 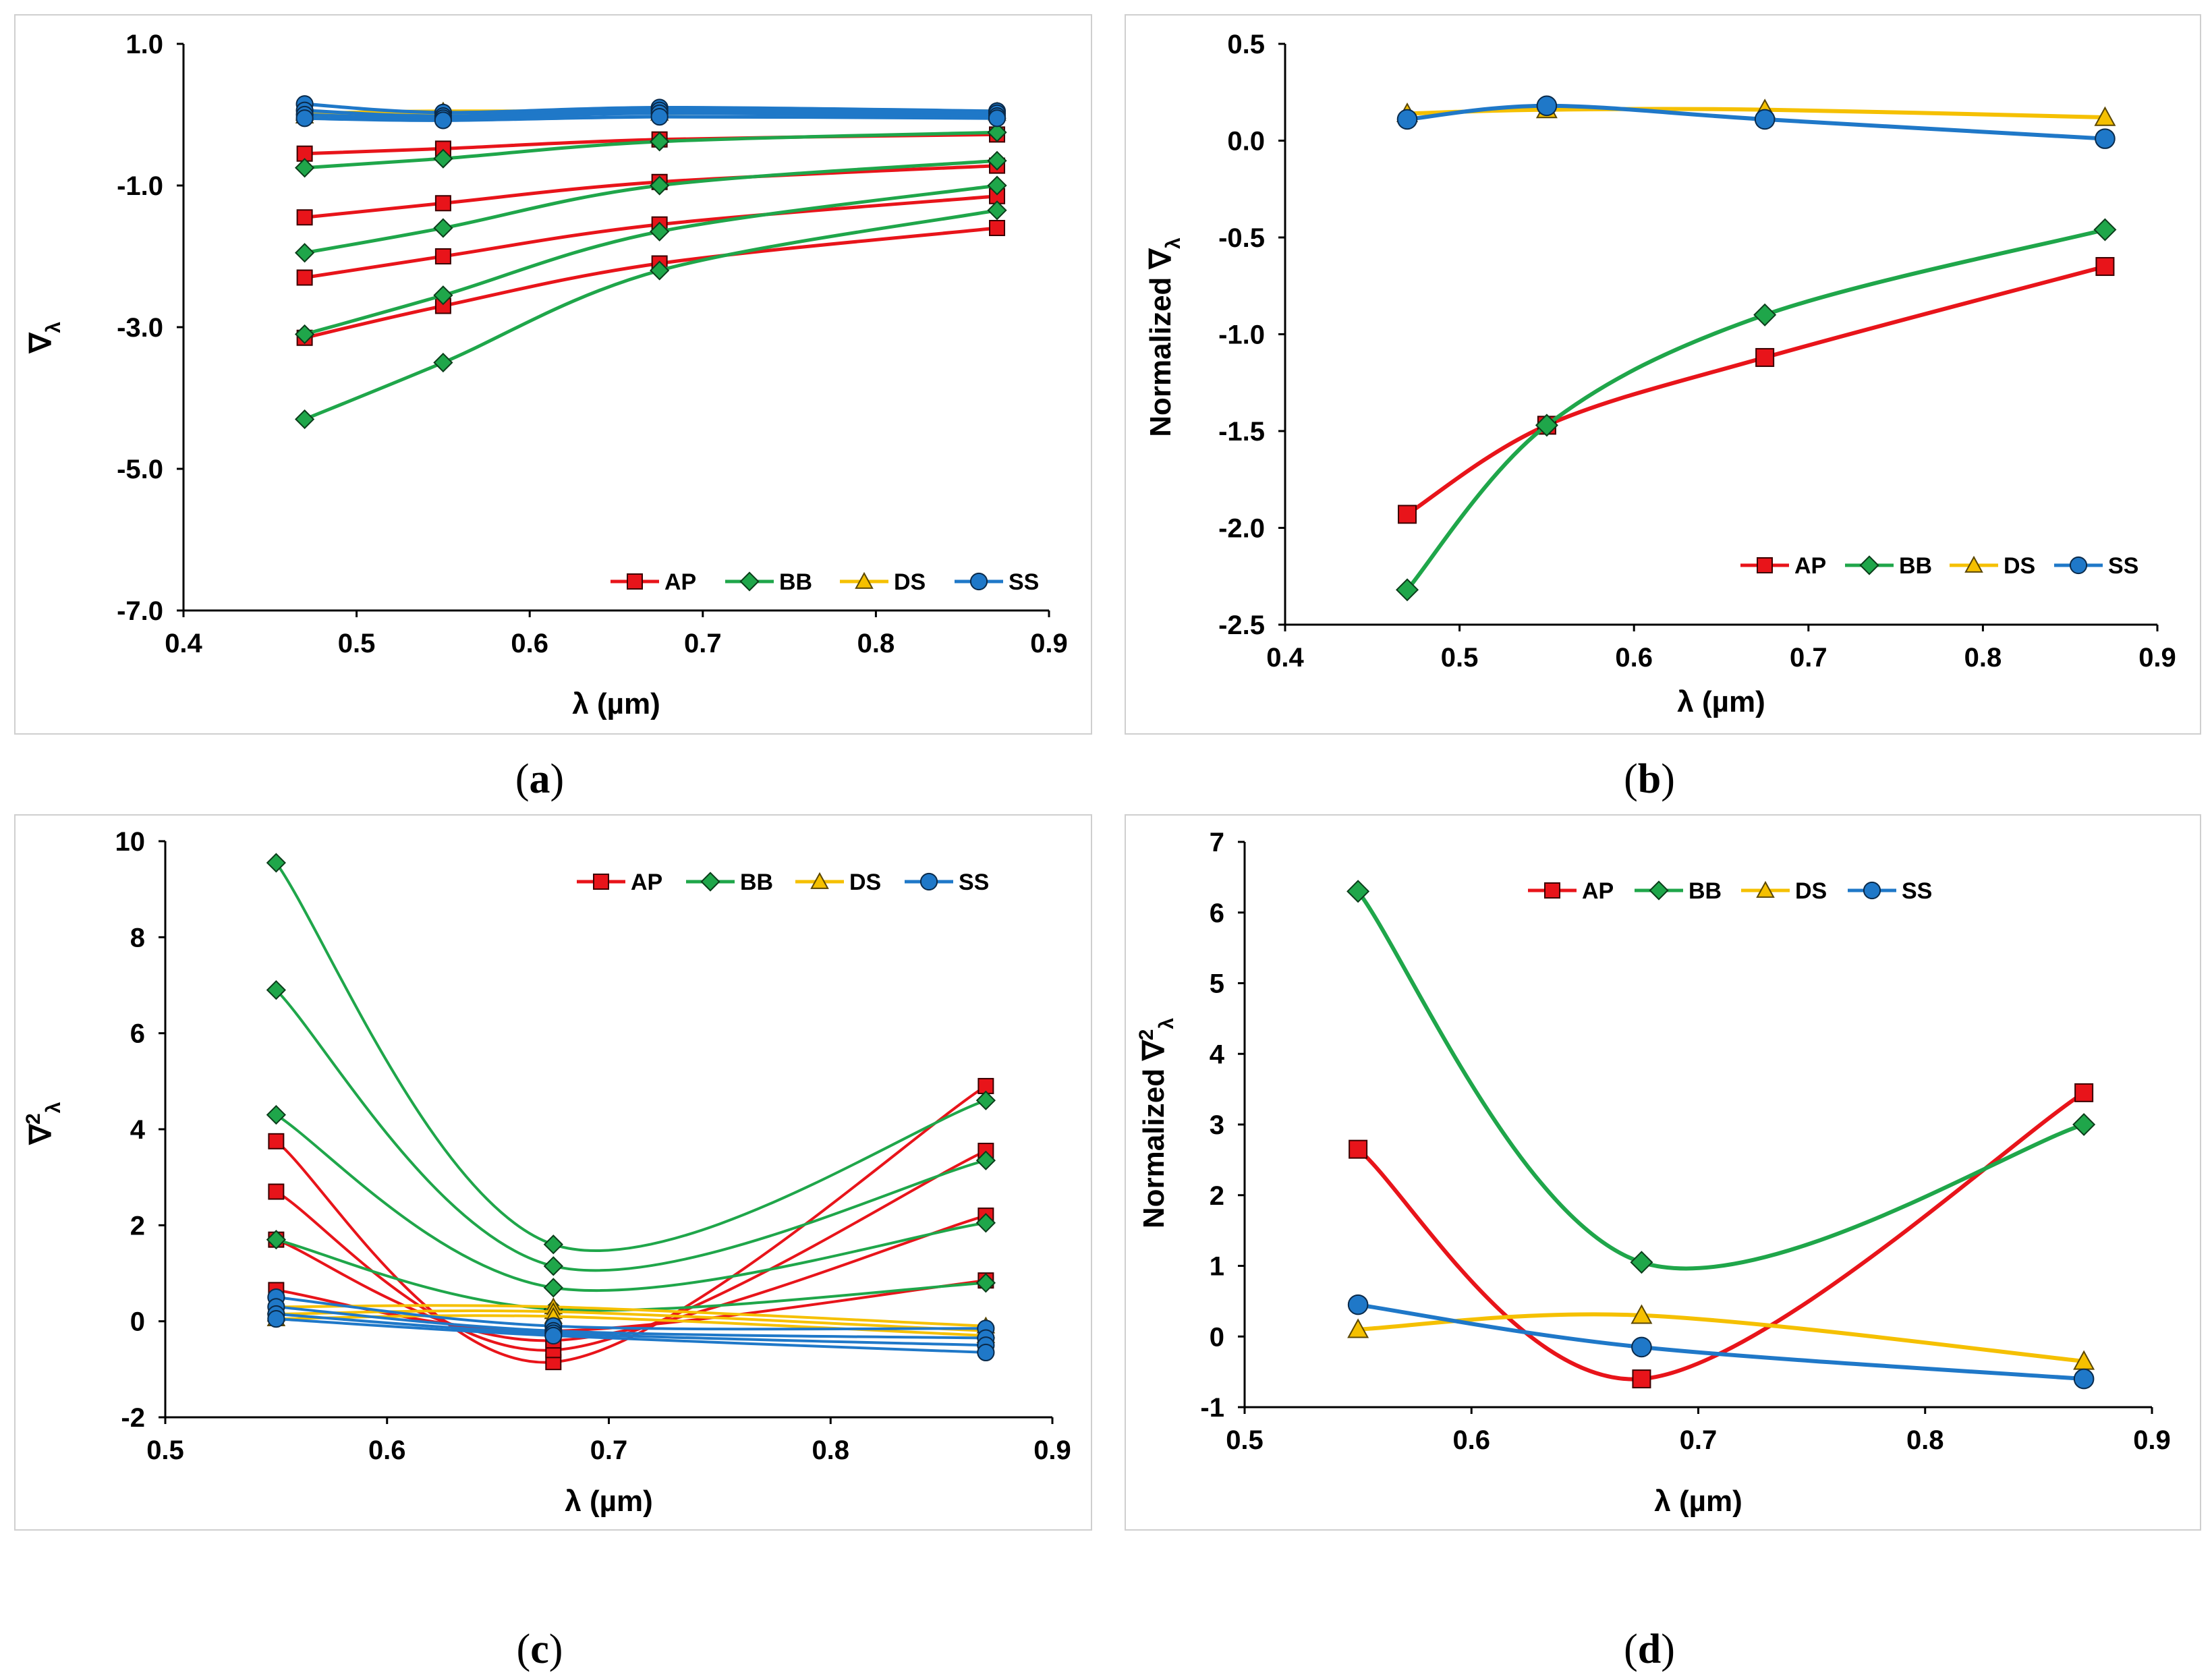 What do you see at coordinates (140, 328) in the screenshot?
I see `y-tick-label: -3.0` at bounding box center [140, 328].